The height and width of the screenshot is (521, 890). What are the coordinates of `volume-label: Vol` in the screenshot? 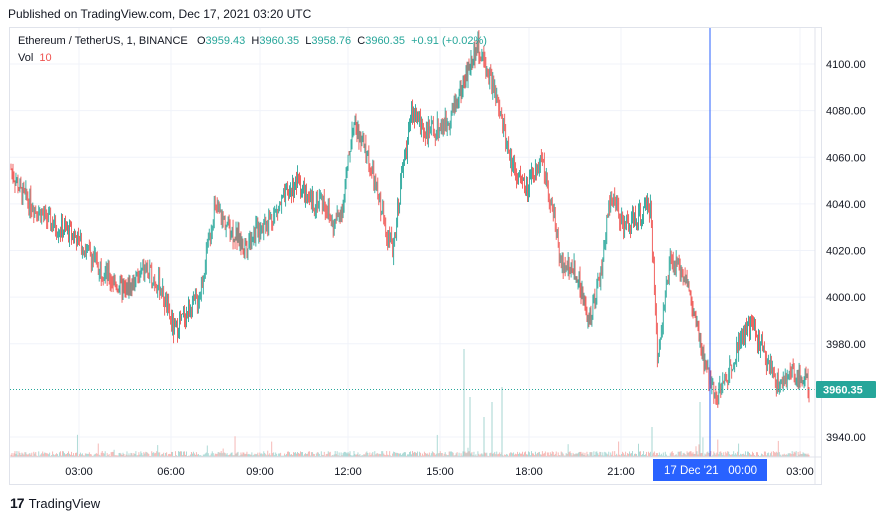 It's located at (26, 58).